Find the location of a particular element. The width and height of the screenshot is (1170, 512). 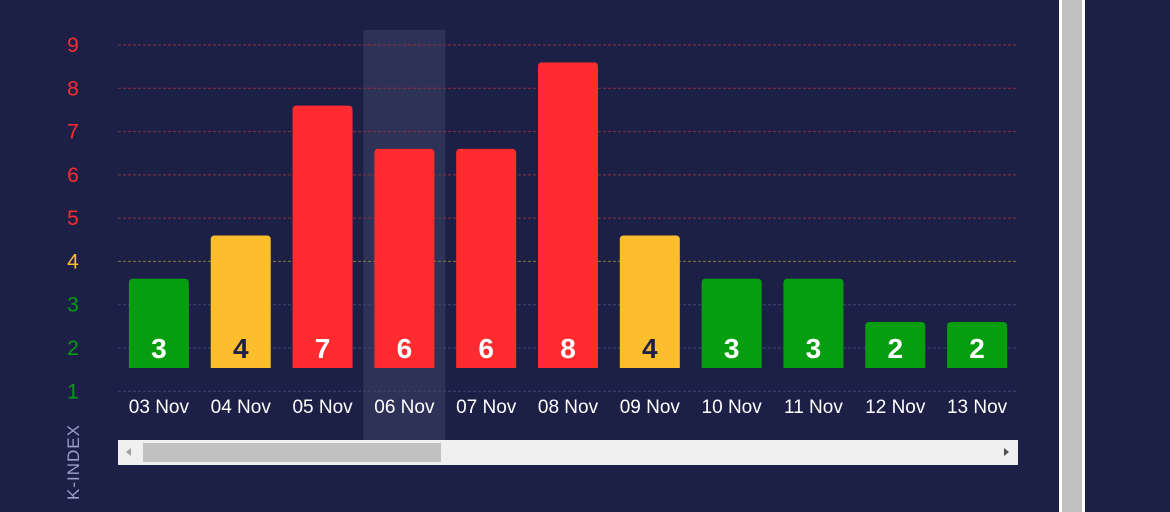

bar-03-nov is located at coordinates (158, 323).